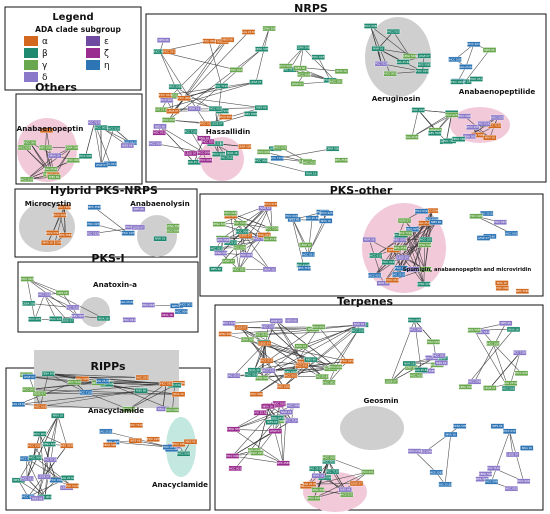 This screenshot has height=514, width=550. Describe the element at coordinates (396, 98) in the screenshot. I see `group-label-aeruginosin: Aeruginosin` at that location.